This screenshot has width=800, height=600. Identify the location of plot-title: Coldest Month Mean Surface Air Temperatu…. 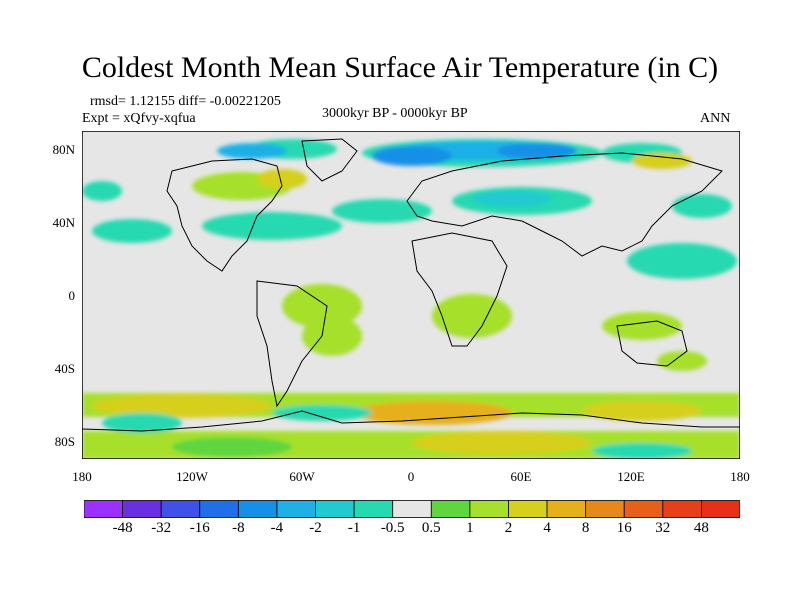
(400, 67).